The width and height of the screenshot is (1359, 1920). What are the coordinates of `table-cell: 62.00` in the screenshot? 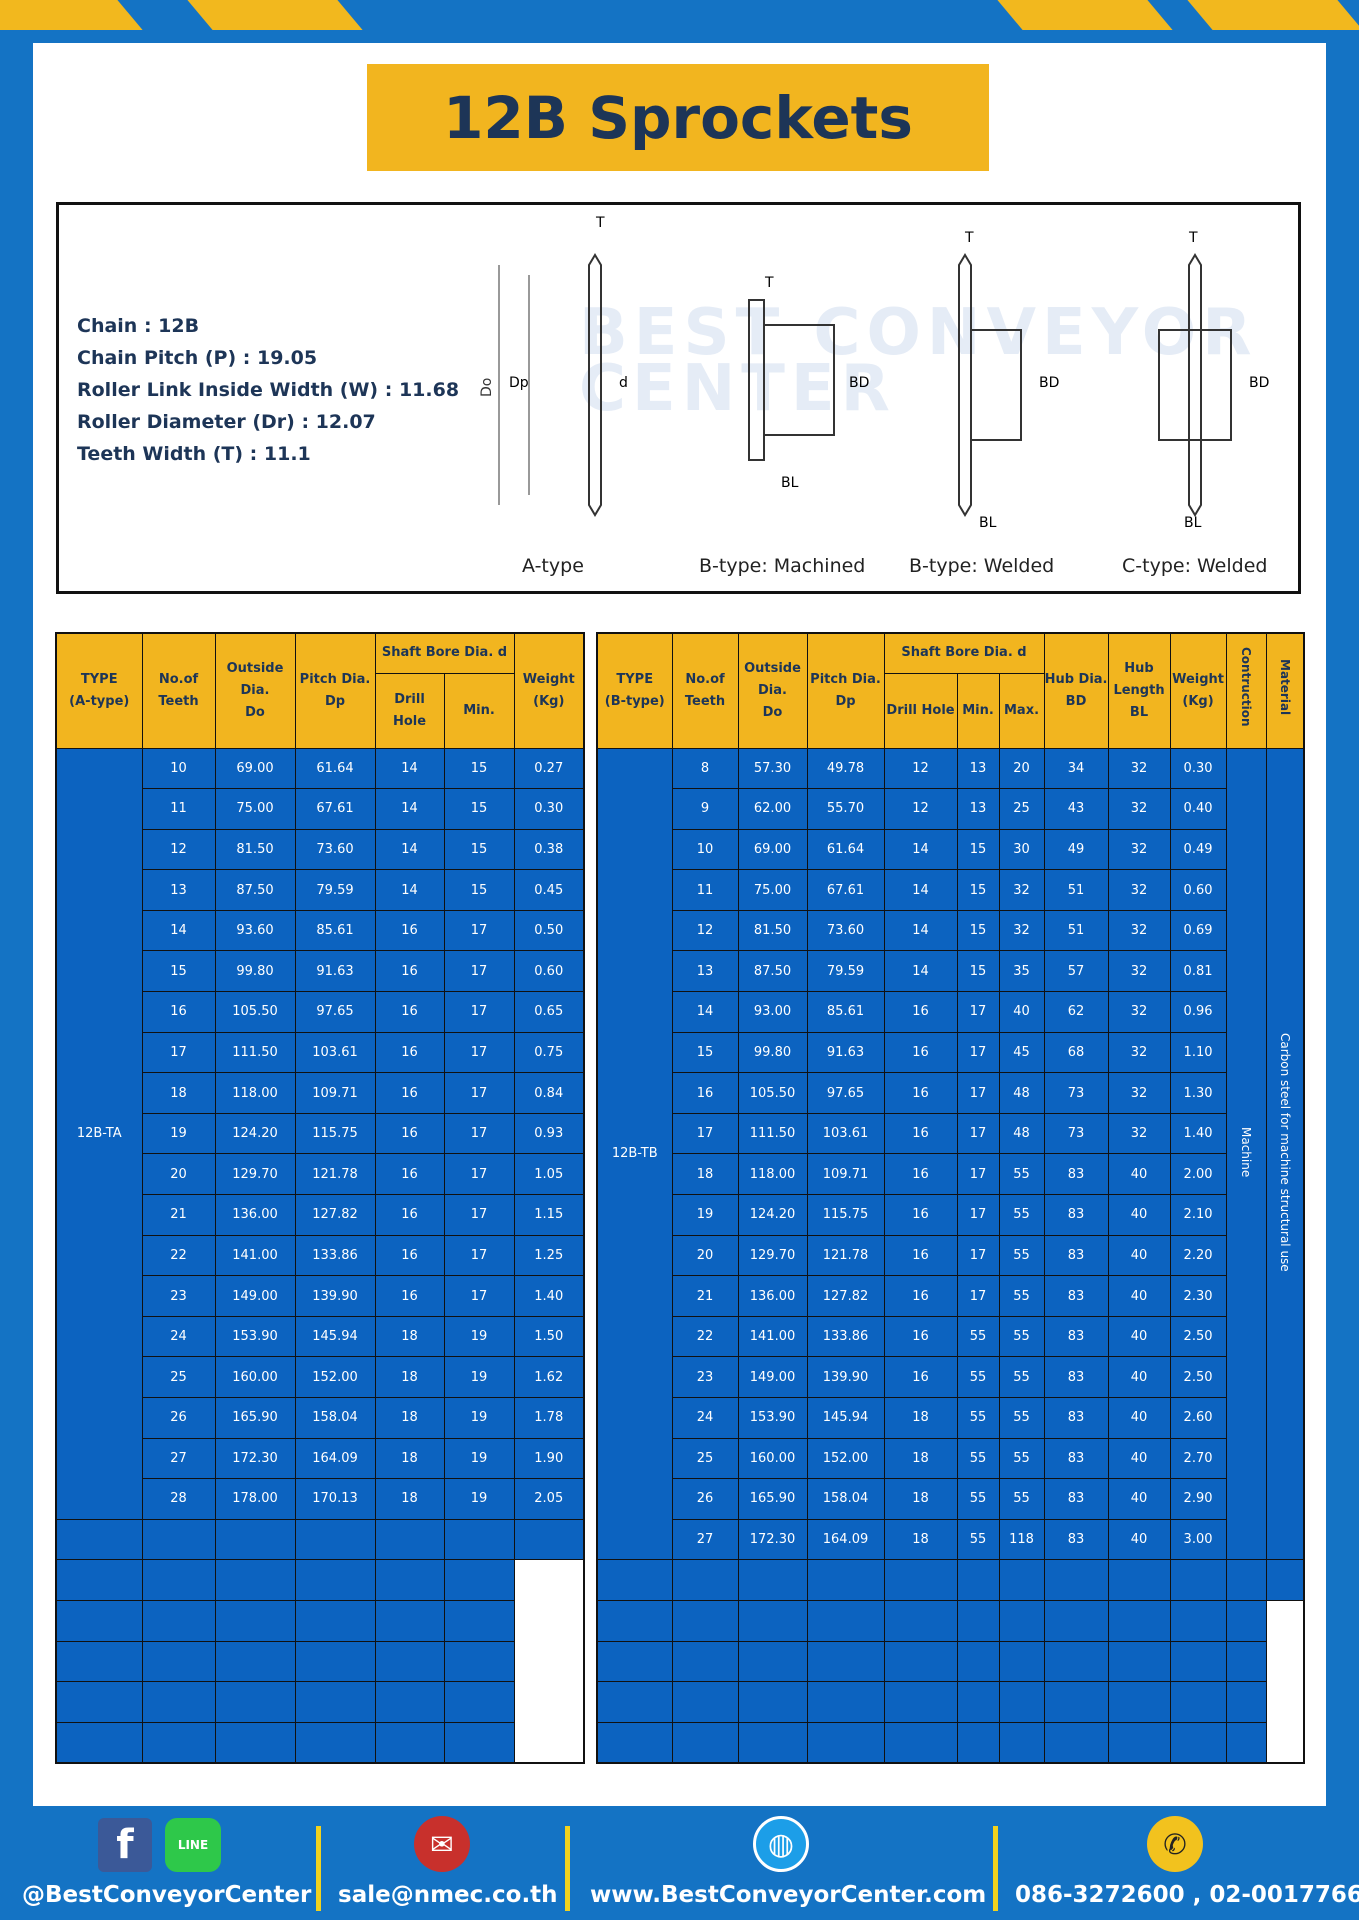 It's located at (772, 809).